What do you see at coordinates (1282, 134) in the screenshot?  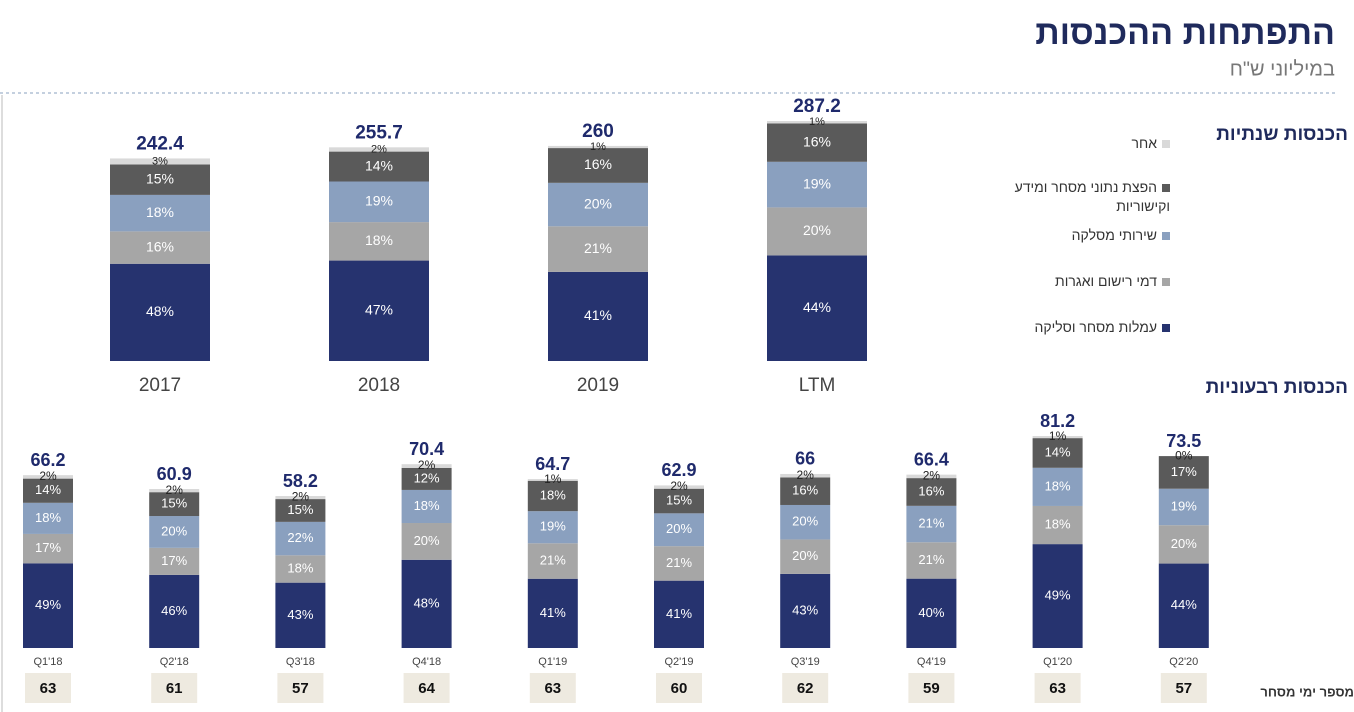 I see `chart-title: הכנסות שנתיות` at bounding box center [1282, 134].